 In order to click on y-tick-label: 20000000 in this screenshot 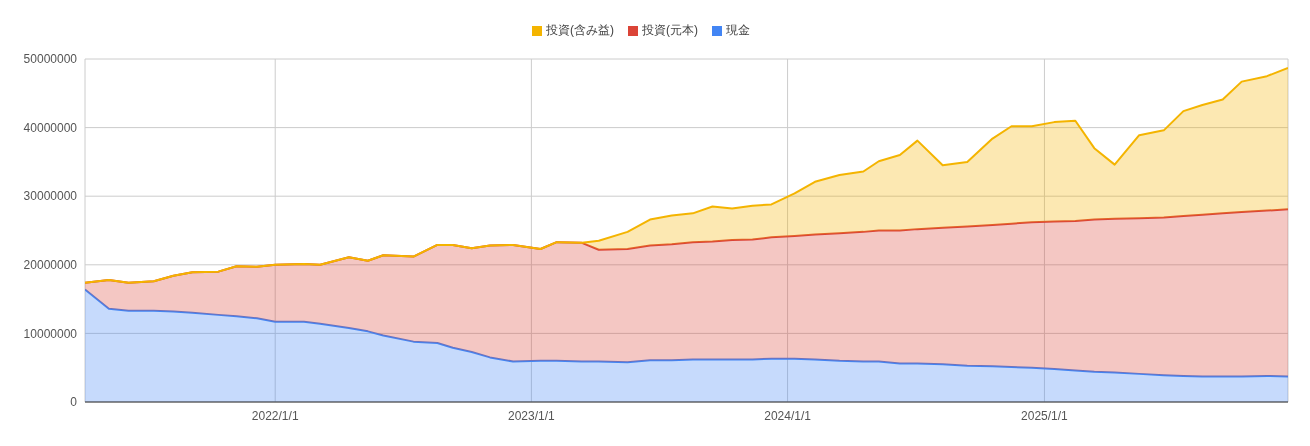, I will do `click(50, 265)`.